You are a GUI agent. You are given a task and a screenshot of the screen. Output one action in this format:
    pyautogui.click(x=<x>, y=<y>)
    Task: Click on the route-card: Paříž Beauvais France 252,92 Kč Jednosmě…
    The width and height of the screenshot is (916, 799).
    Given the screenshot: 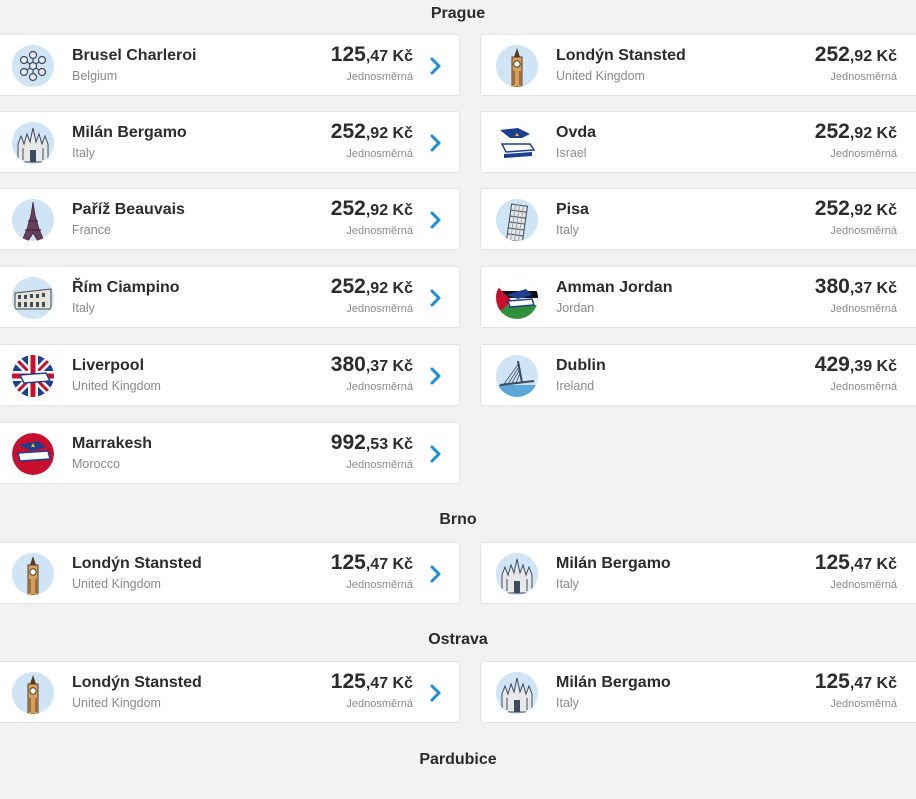 What is the action you would take?
    pyautogui.click(x=230, y=219)
    